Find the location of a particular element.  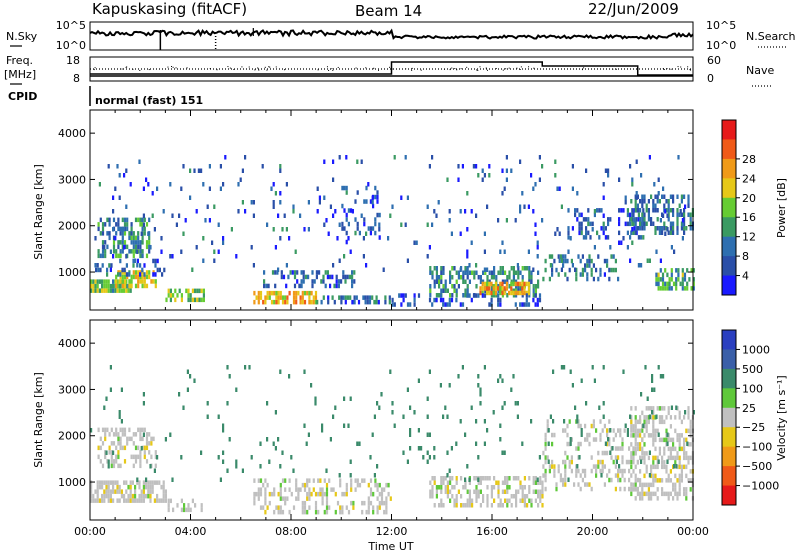

colorbar-tick-label: 20 is located at coordinates (749, 198).